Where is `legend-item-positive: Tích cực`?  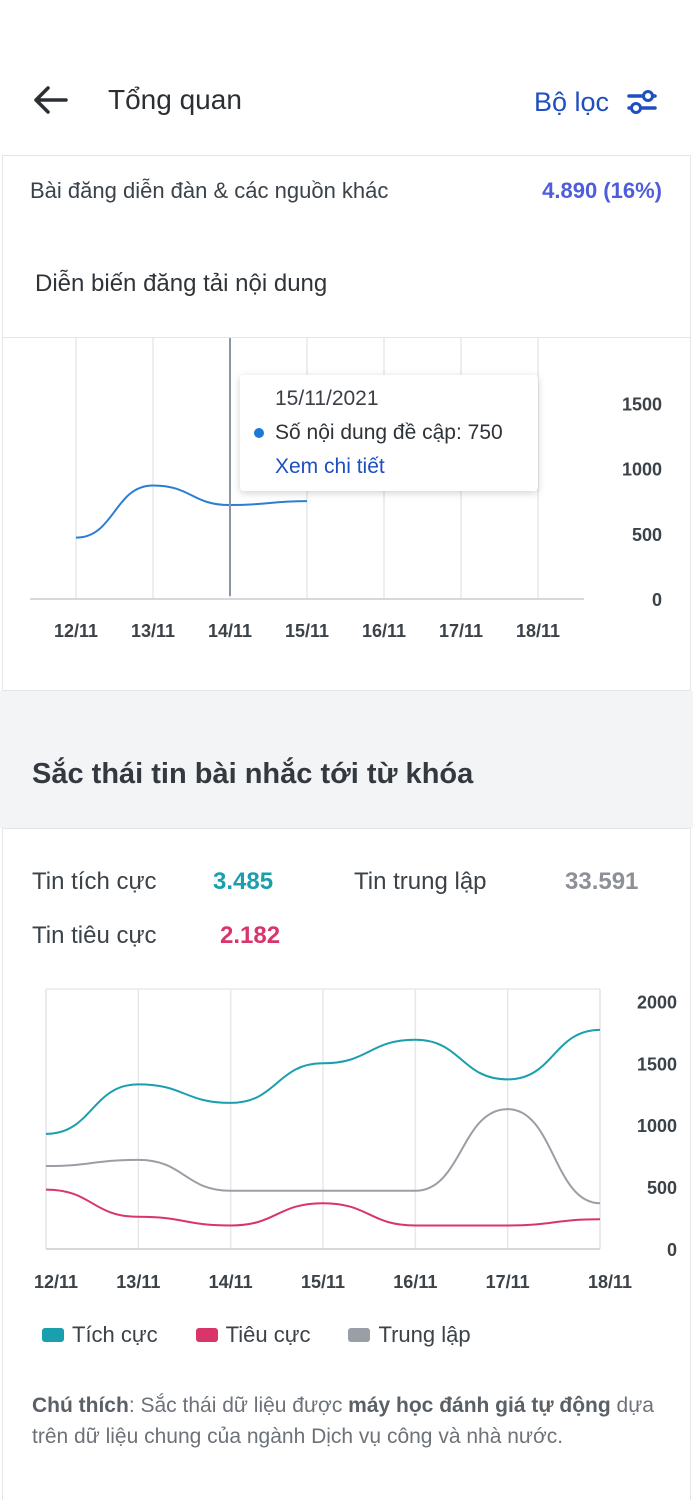
legend-item-positive: Tích cực is located at coordinates (100, 1335).